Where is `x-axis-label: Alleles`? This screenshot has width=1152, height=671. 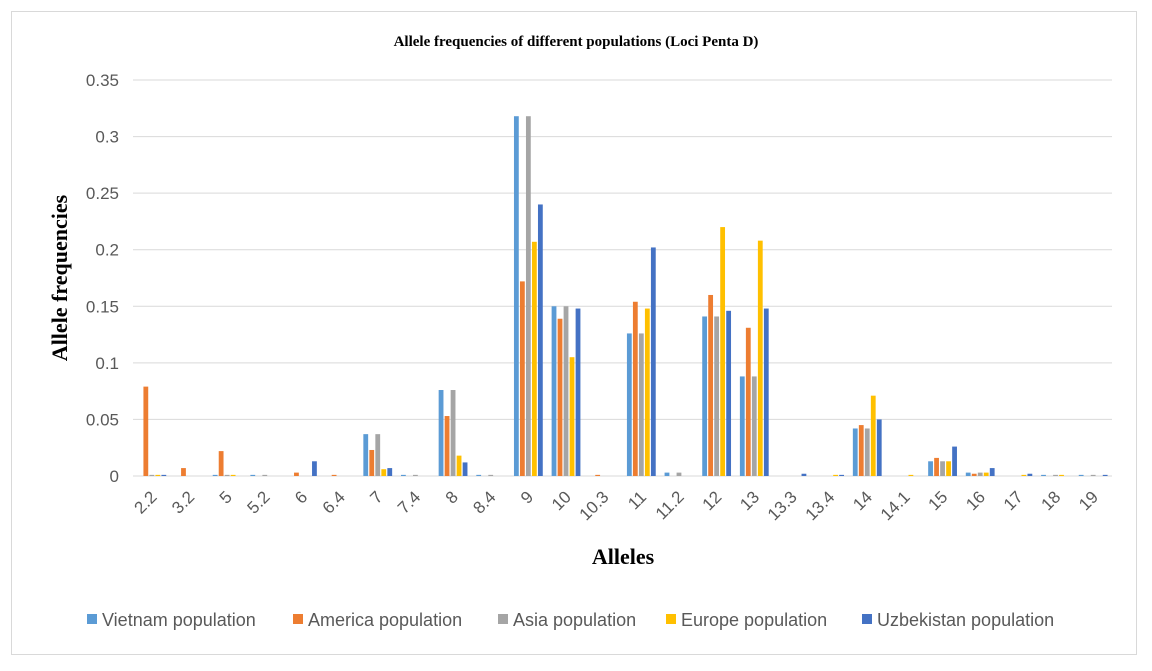 x-axis-label: Alleles is located at coordinates (623, 556).